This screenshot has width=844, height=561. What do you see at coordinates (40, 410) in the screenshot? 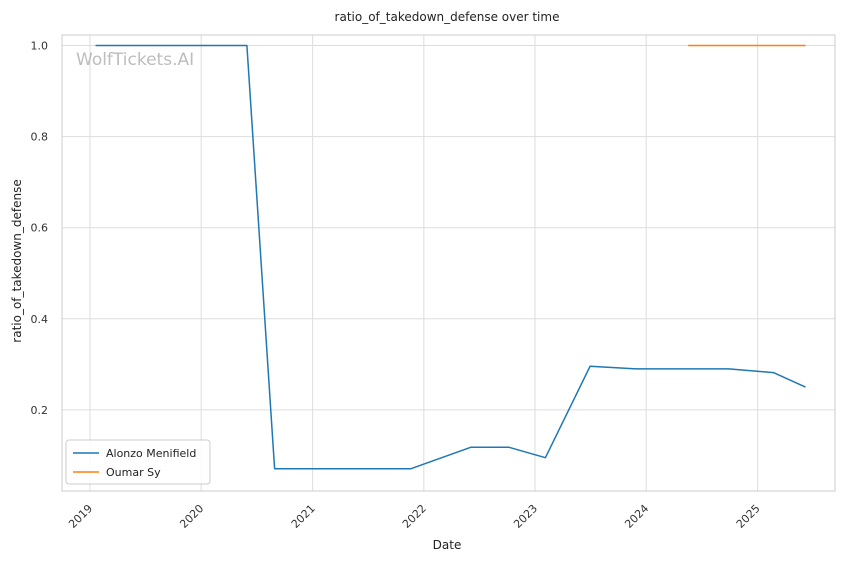
I see `y-tick-label: 0.2` at bounding box center [40, 410].